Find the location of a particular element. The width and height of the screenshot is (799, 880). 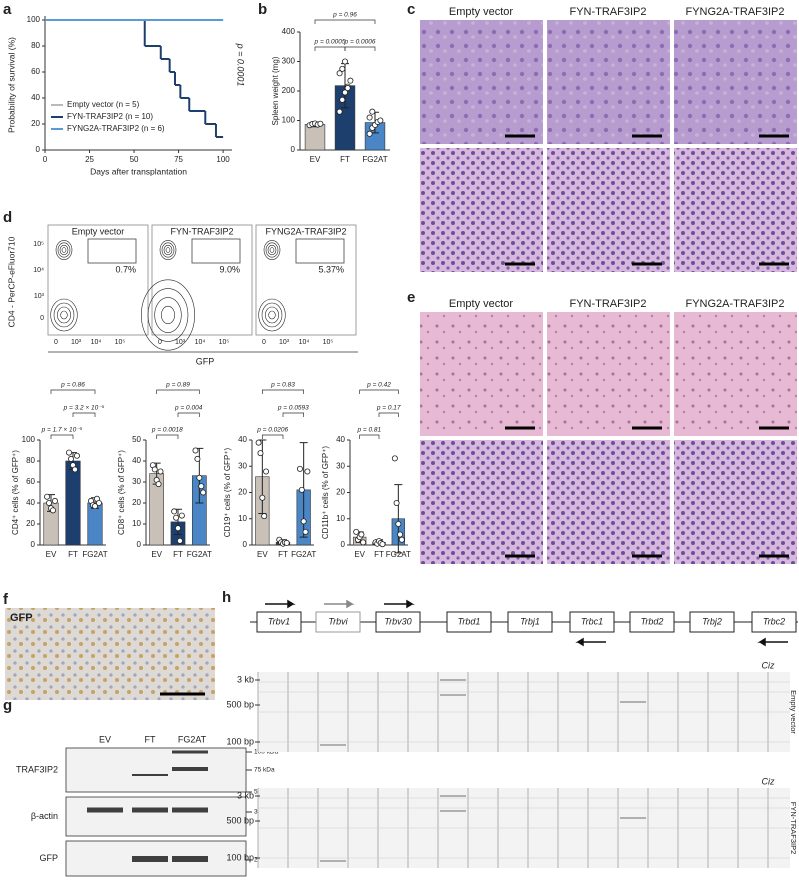

y-tick-label: 20 is located at coordinates (340, 492).